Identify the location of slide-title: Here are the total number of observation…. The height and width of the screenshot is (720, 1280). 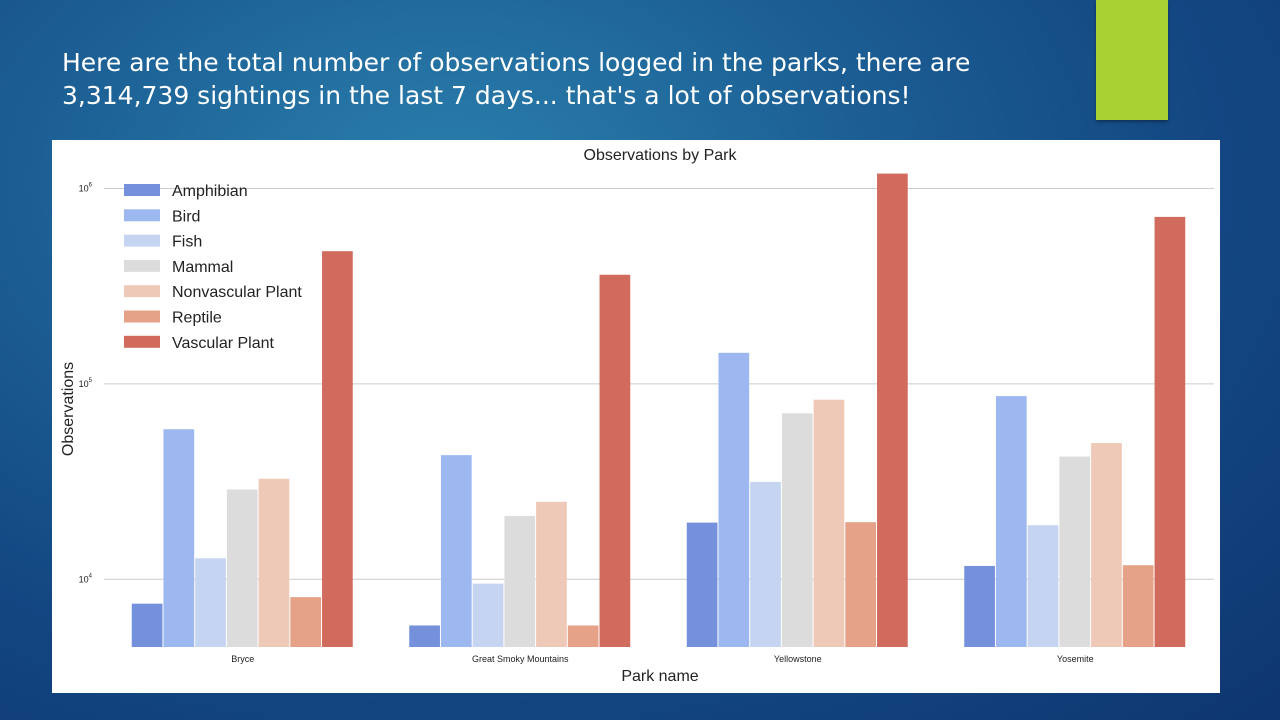
(562, 79).